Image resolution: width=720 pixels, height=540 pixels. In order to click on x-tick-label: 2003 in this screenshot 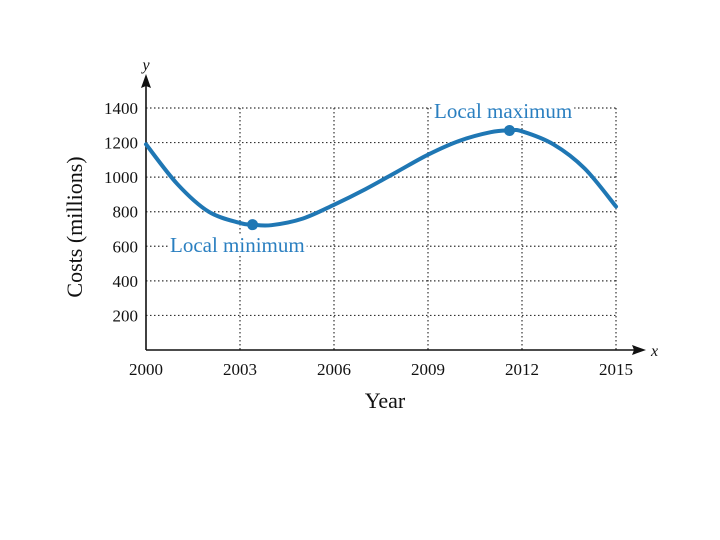, I will do `click(240, 369)`.